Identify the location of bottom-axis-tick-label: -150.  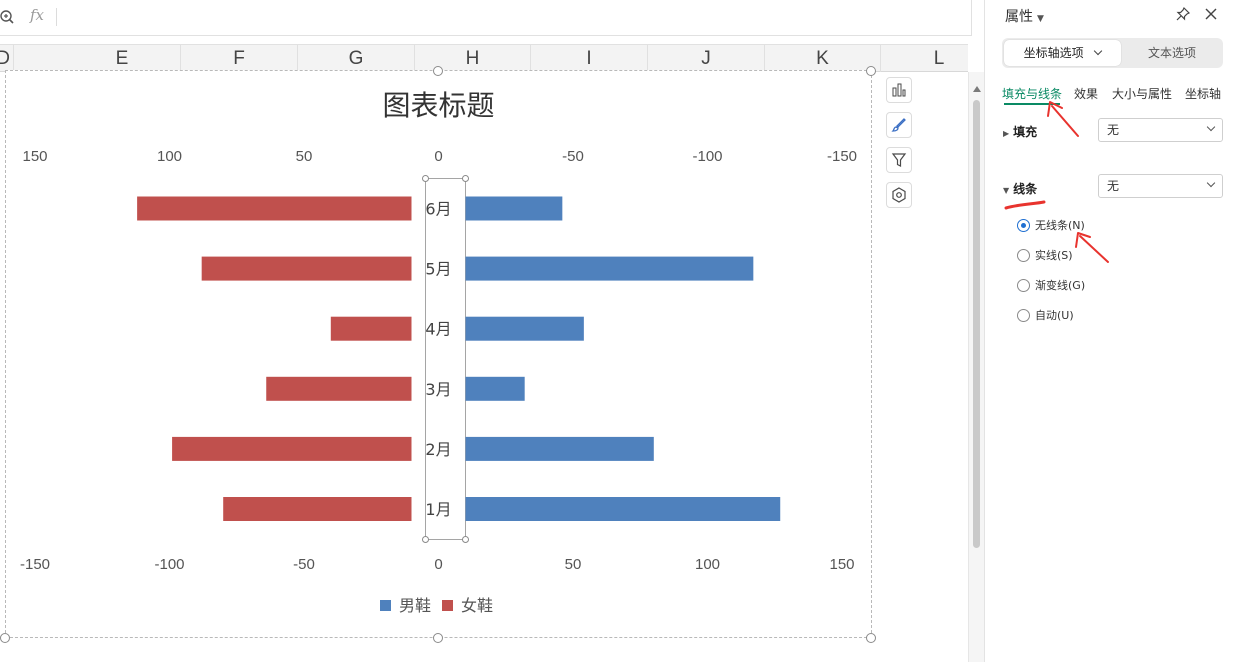
(35, 564).